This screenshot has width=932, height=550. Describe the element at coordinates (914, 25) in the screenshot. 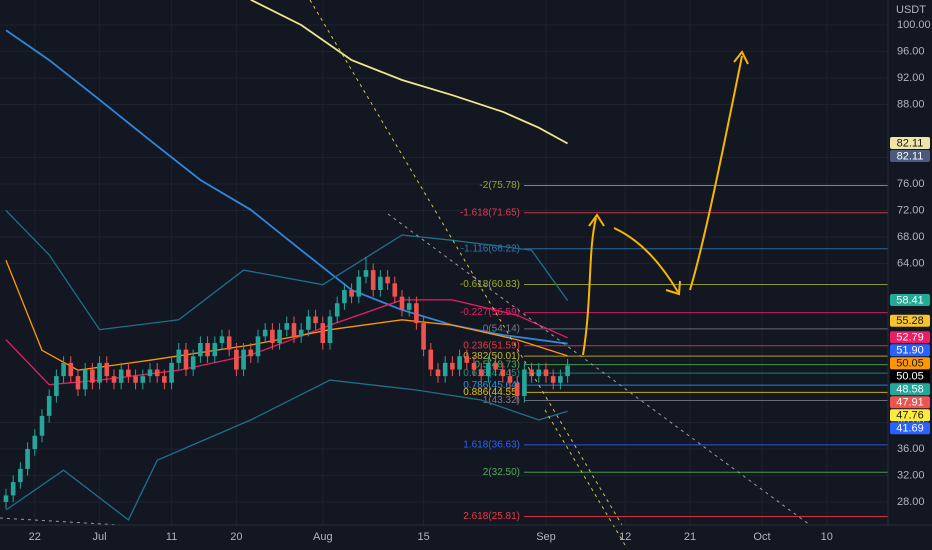

I see `y-tick-label: 100.00` at that location.